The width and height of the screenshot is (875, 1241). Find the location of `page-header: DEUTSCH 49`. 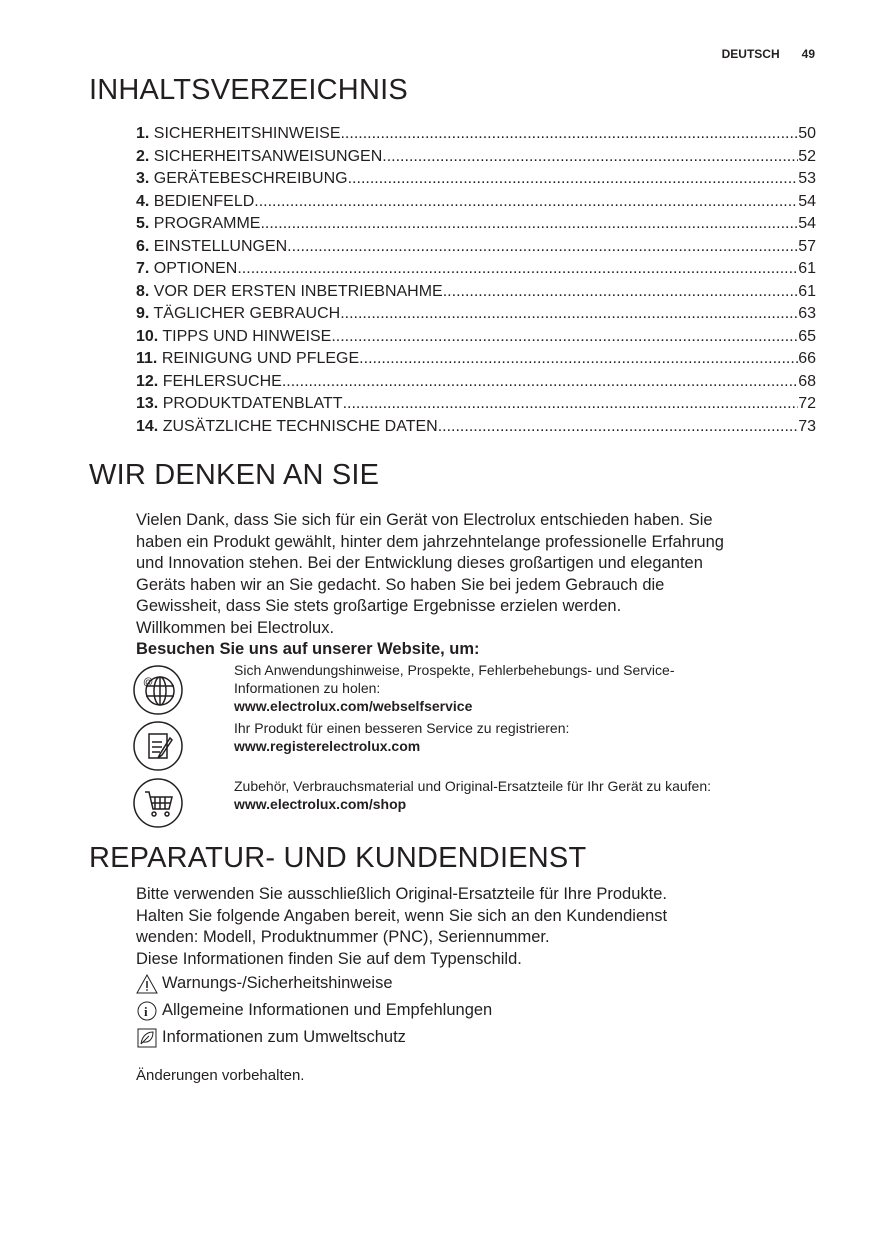

page-header: DEUTSCH 49 is located at coordinates (757, 54).